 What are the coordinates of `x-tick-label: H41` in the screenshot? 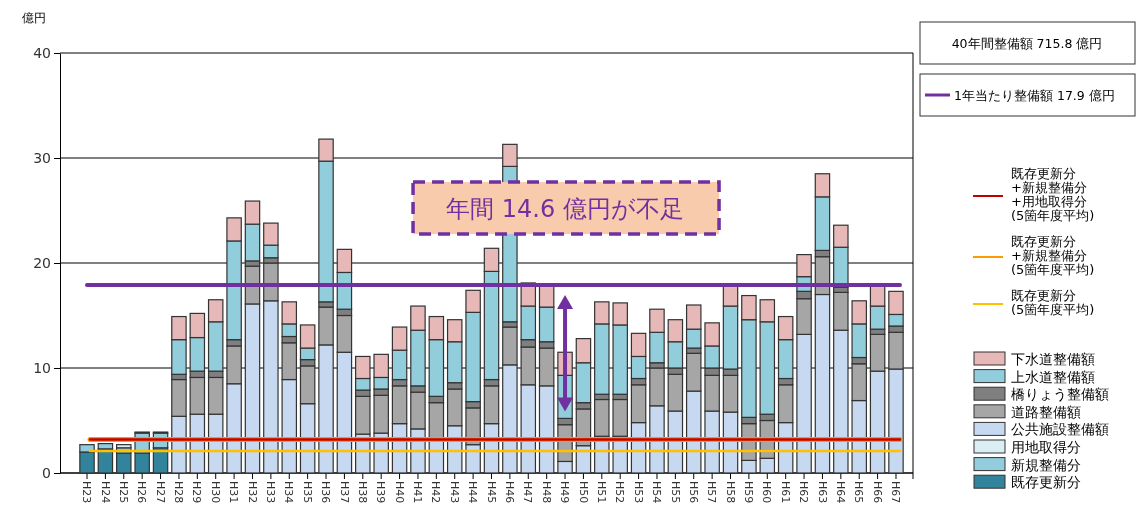 It's located at (418, 492).